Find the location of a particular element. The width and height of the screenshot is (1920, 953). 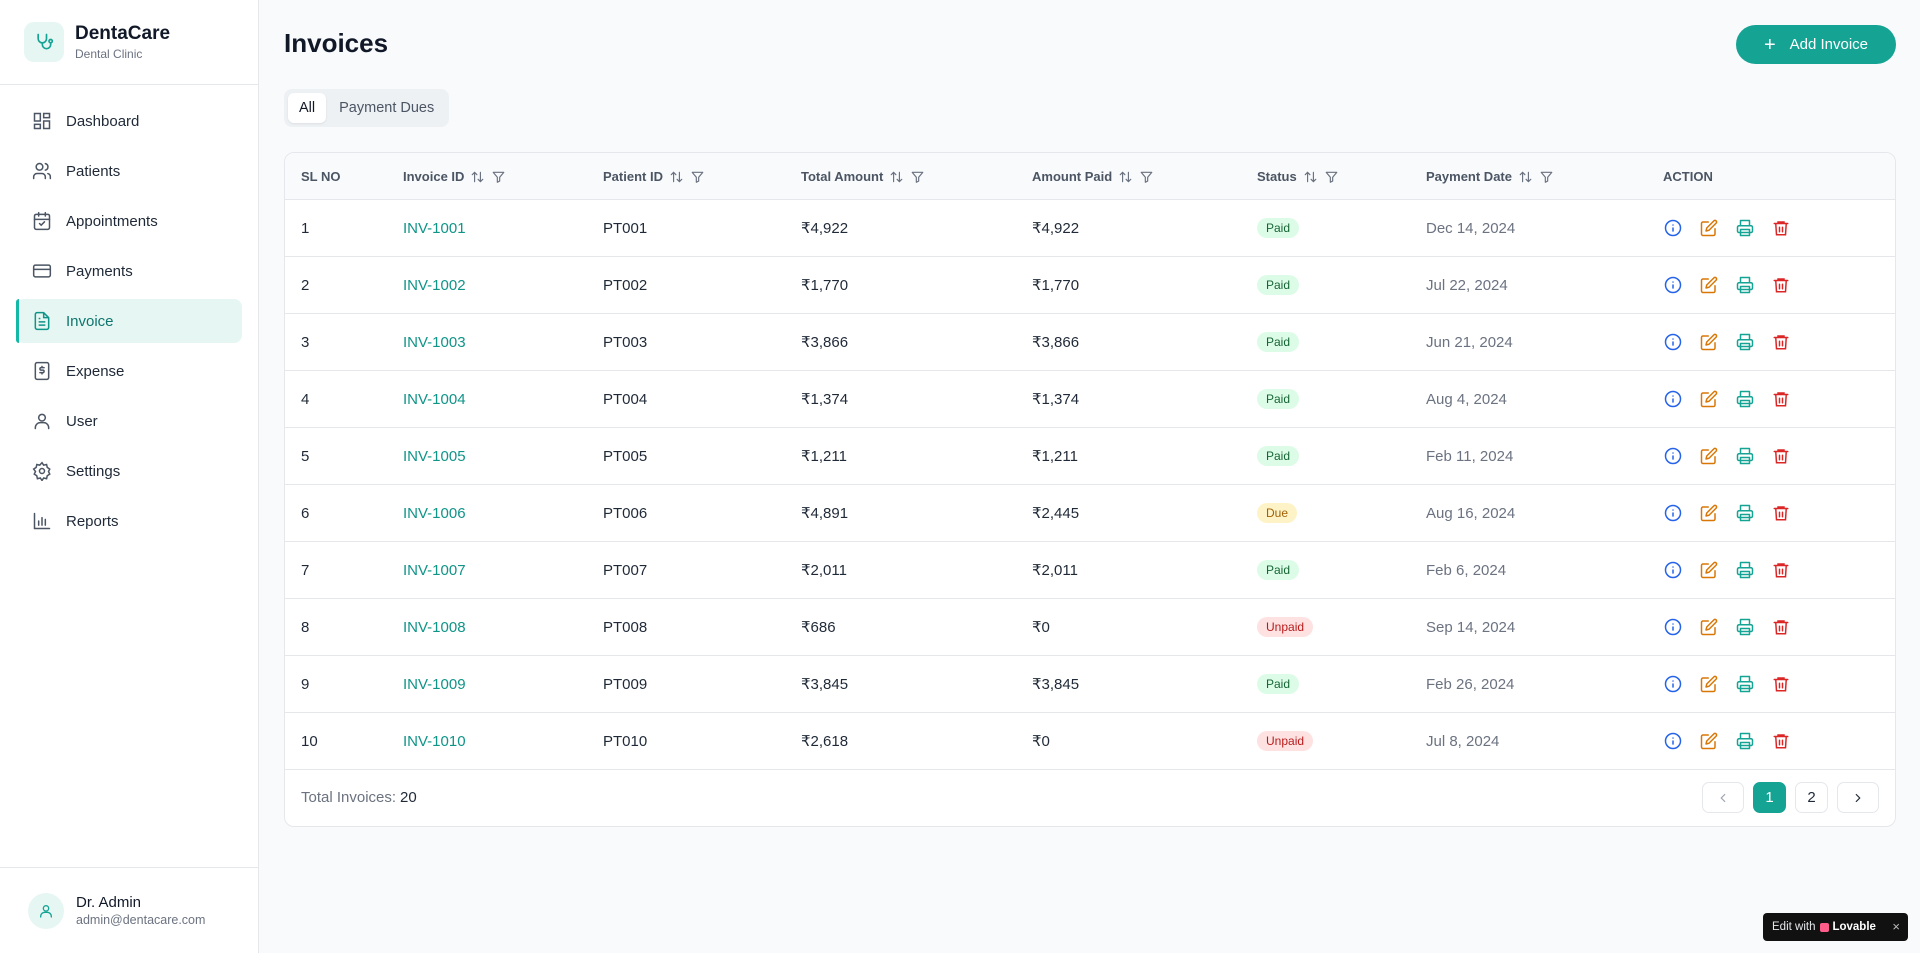

page-1-button: 1 is located at coordinates (1769, 797).